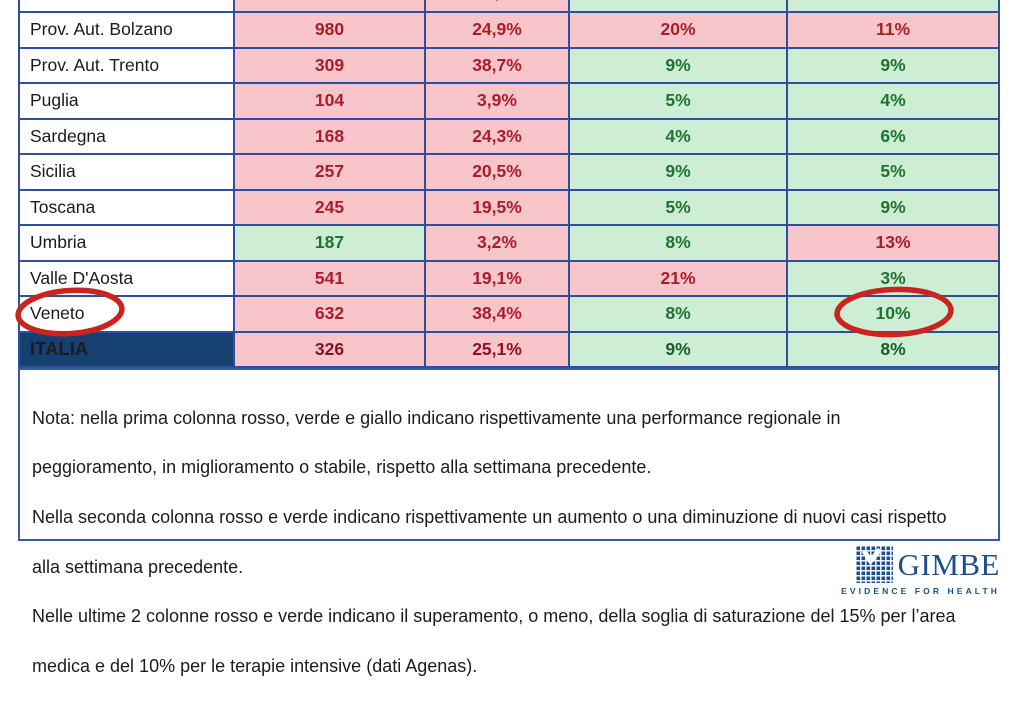  Describe the element at coordinates (893, 314) in the screenshot. I see `value-cell: 10%` at that location.